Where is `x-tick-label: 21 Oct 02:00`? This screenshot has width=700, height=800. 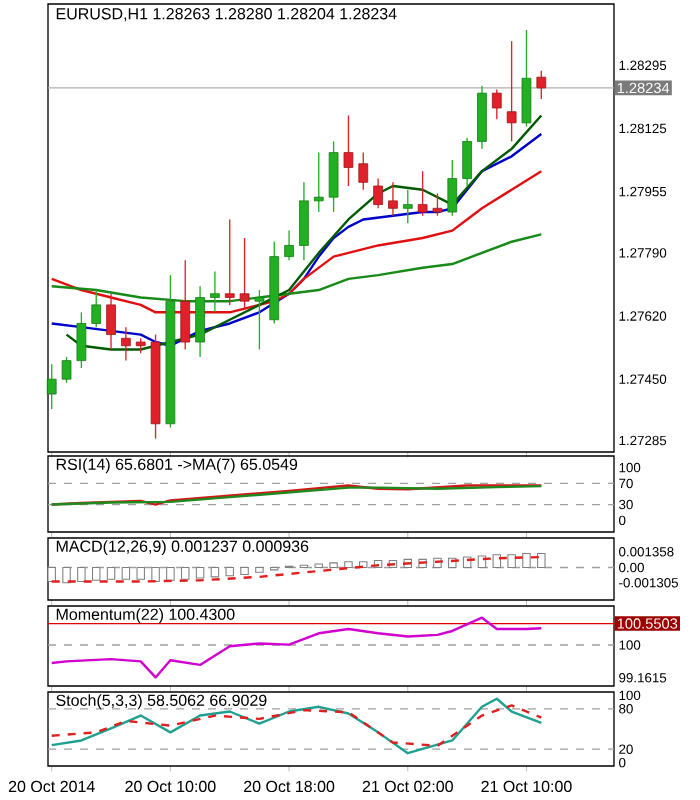
x-tick-label: 21 Oct 02:00 is located at coordinates (407, 786).